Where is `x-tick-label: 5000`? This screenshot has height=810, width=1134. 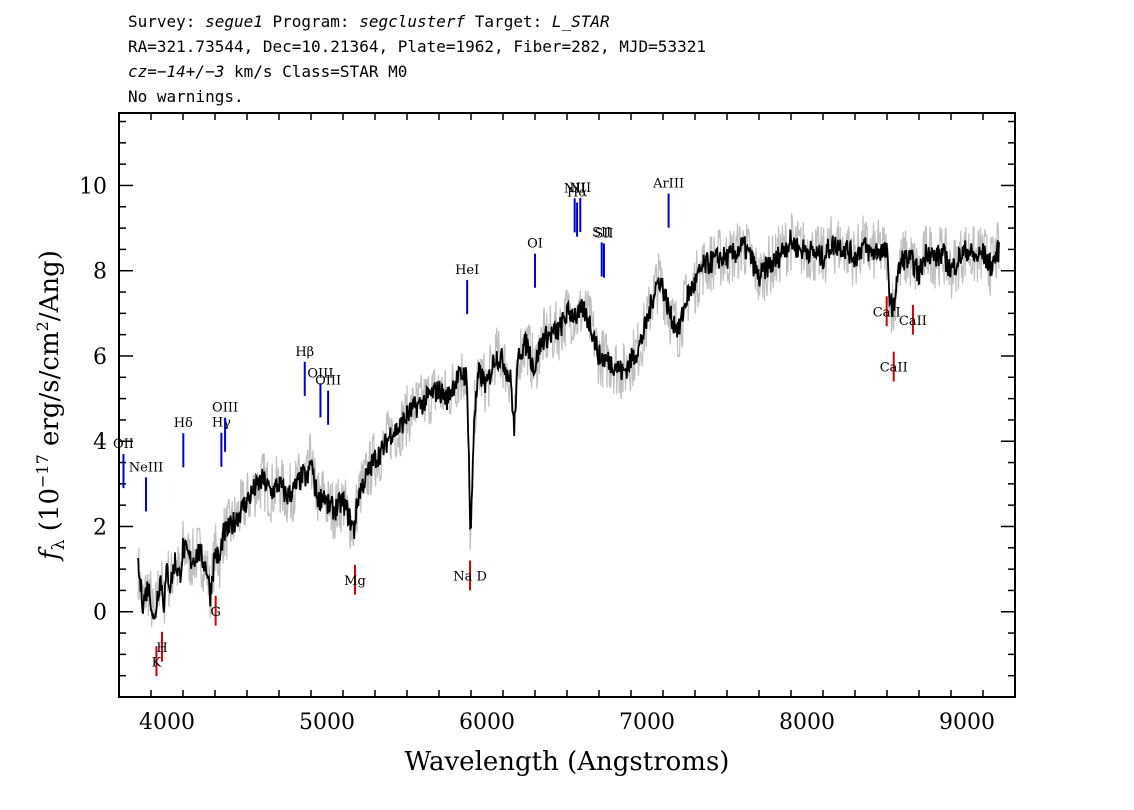 x-tick-label: 5000 is located at coordinates (327, 722).